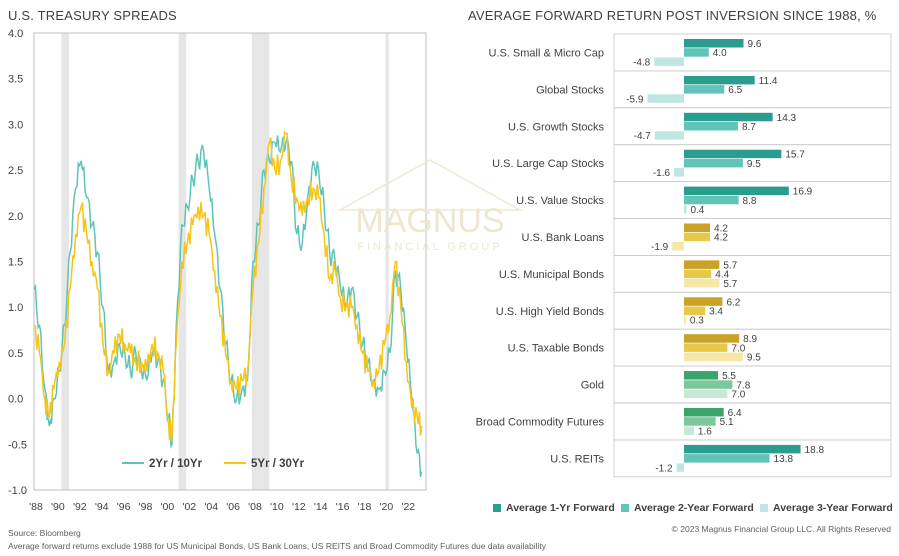 Image resolution: width=899 pixels, height=556 pixels. I want to click on x-tick-label: '10, so click(277, 507).